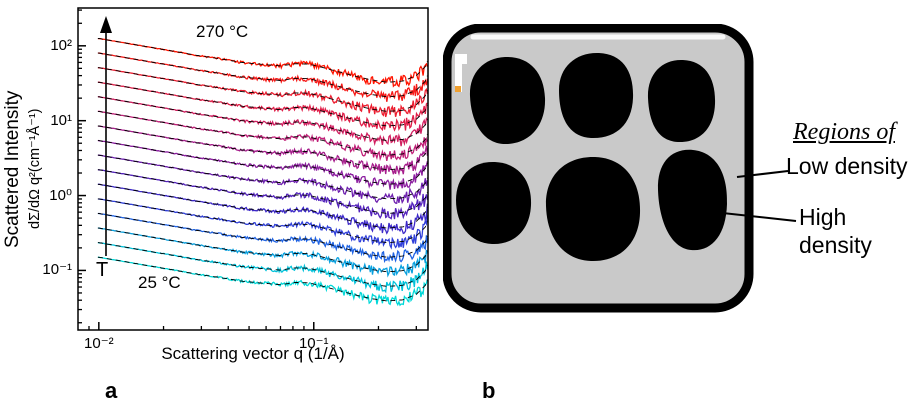 Image resolution: width=916 pixels, height=416 pixels. What do you see at coordinates (106, 24) in the screenshot?
I see `temperature-arrow-head` at bounding box center [106, 24].